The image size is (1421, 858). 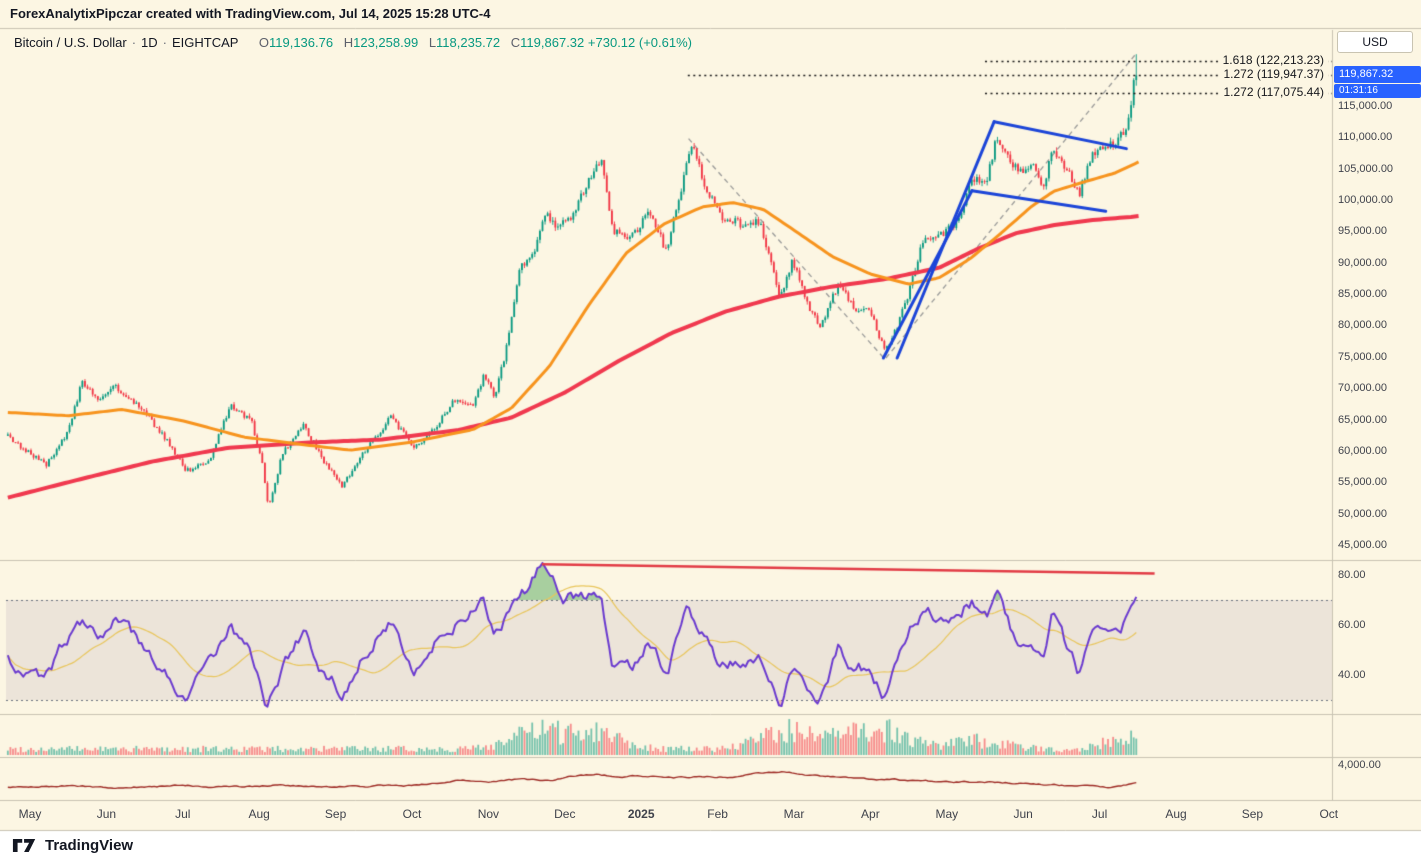 I want to click on time-tick: Nov, so click(x=488, y=814).